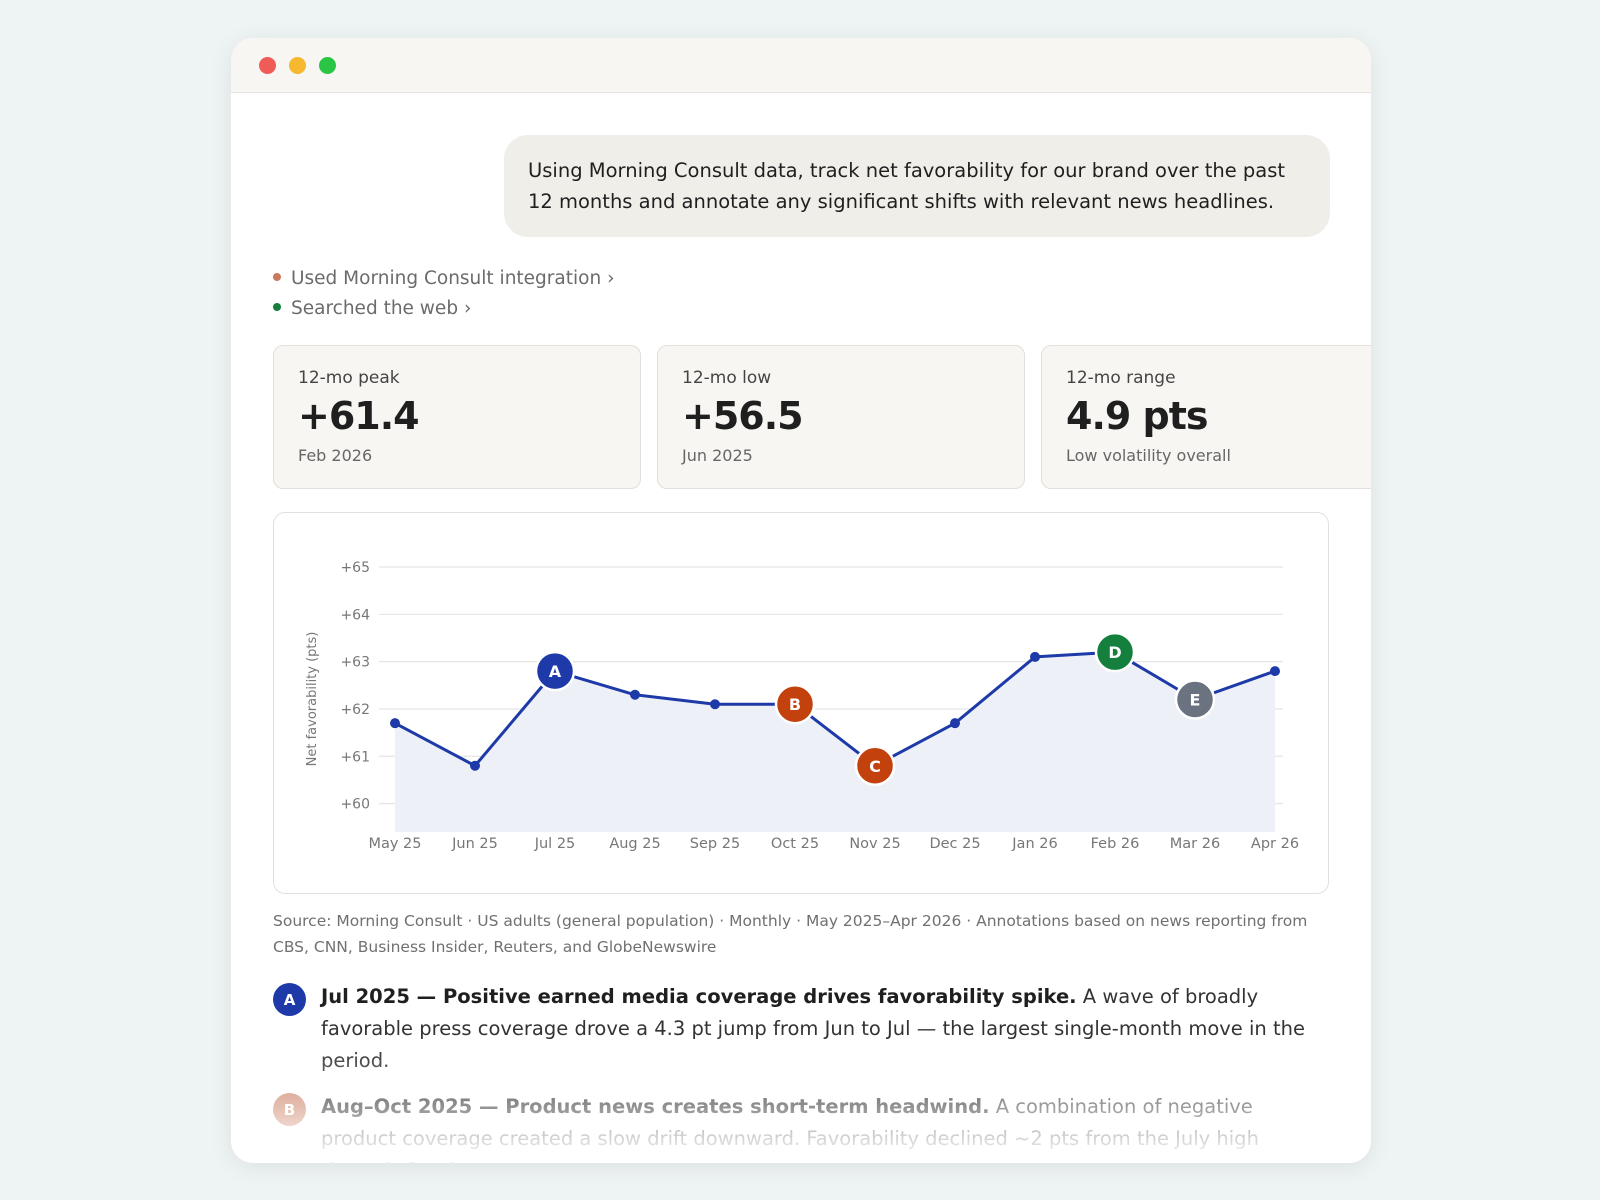 Image resolution: width=1600 pixels, height=1200 pixels. I want to click on minimize-button, so click(297, 65).